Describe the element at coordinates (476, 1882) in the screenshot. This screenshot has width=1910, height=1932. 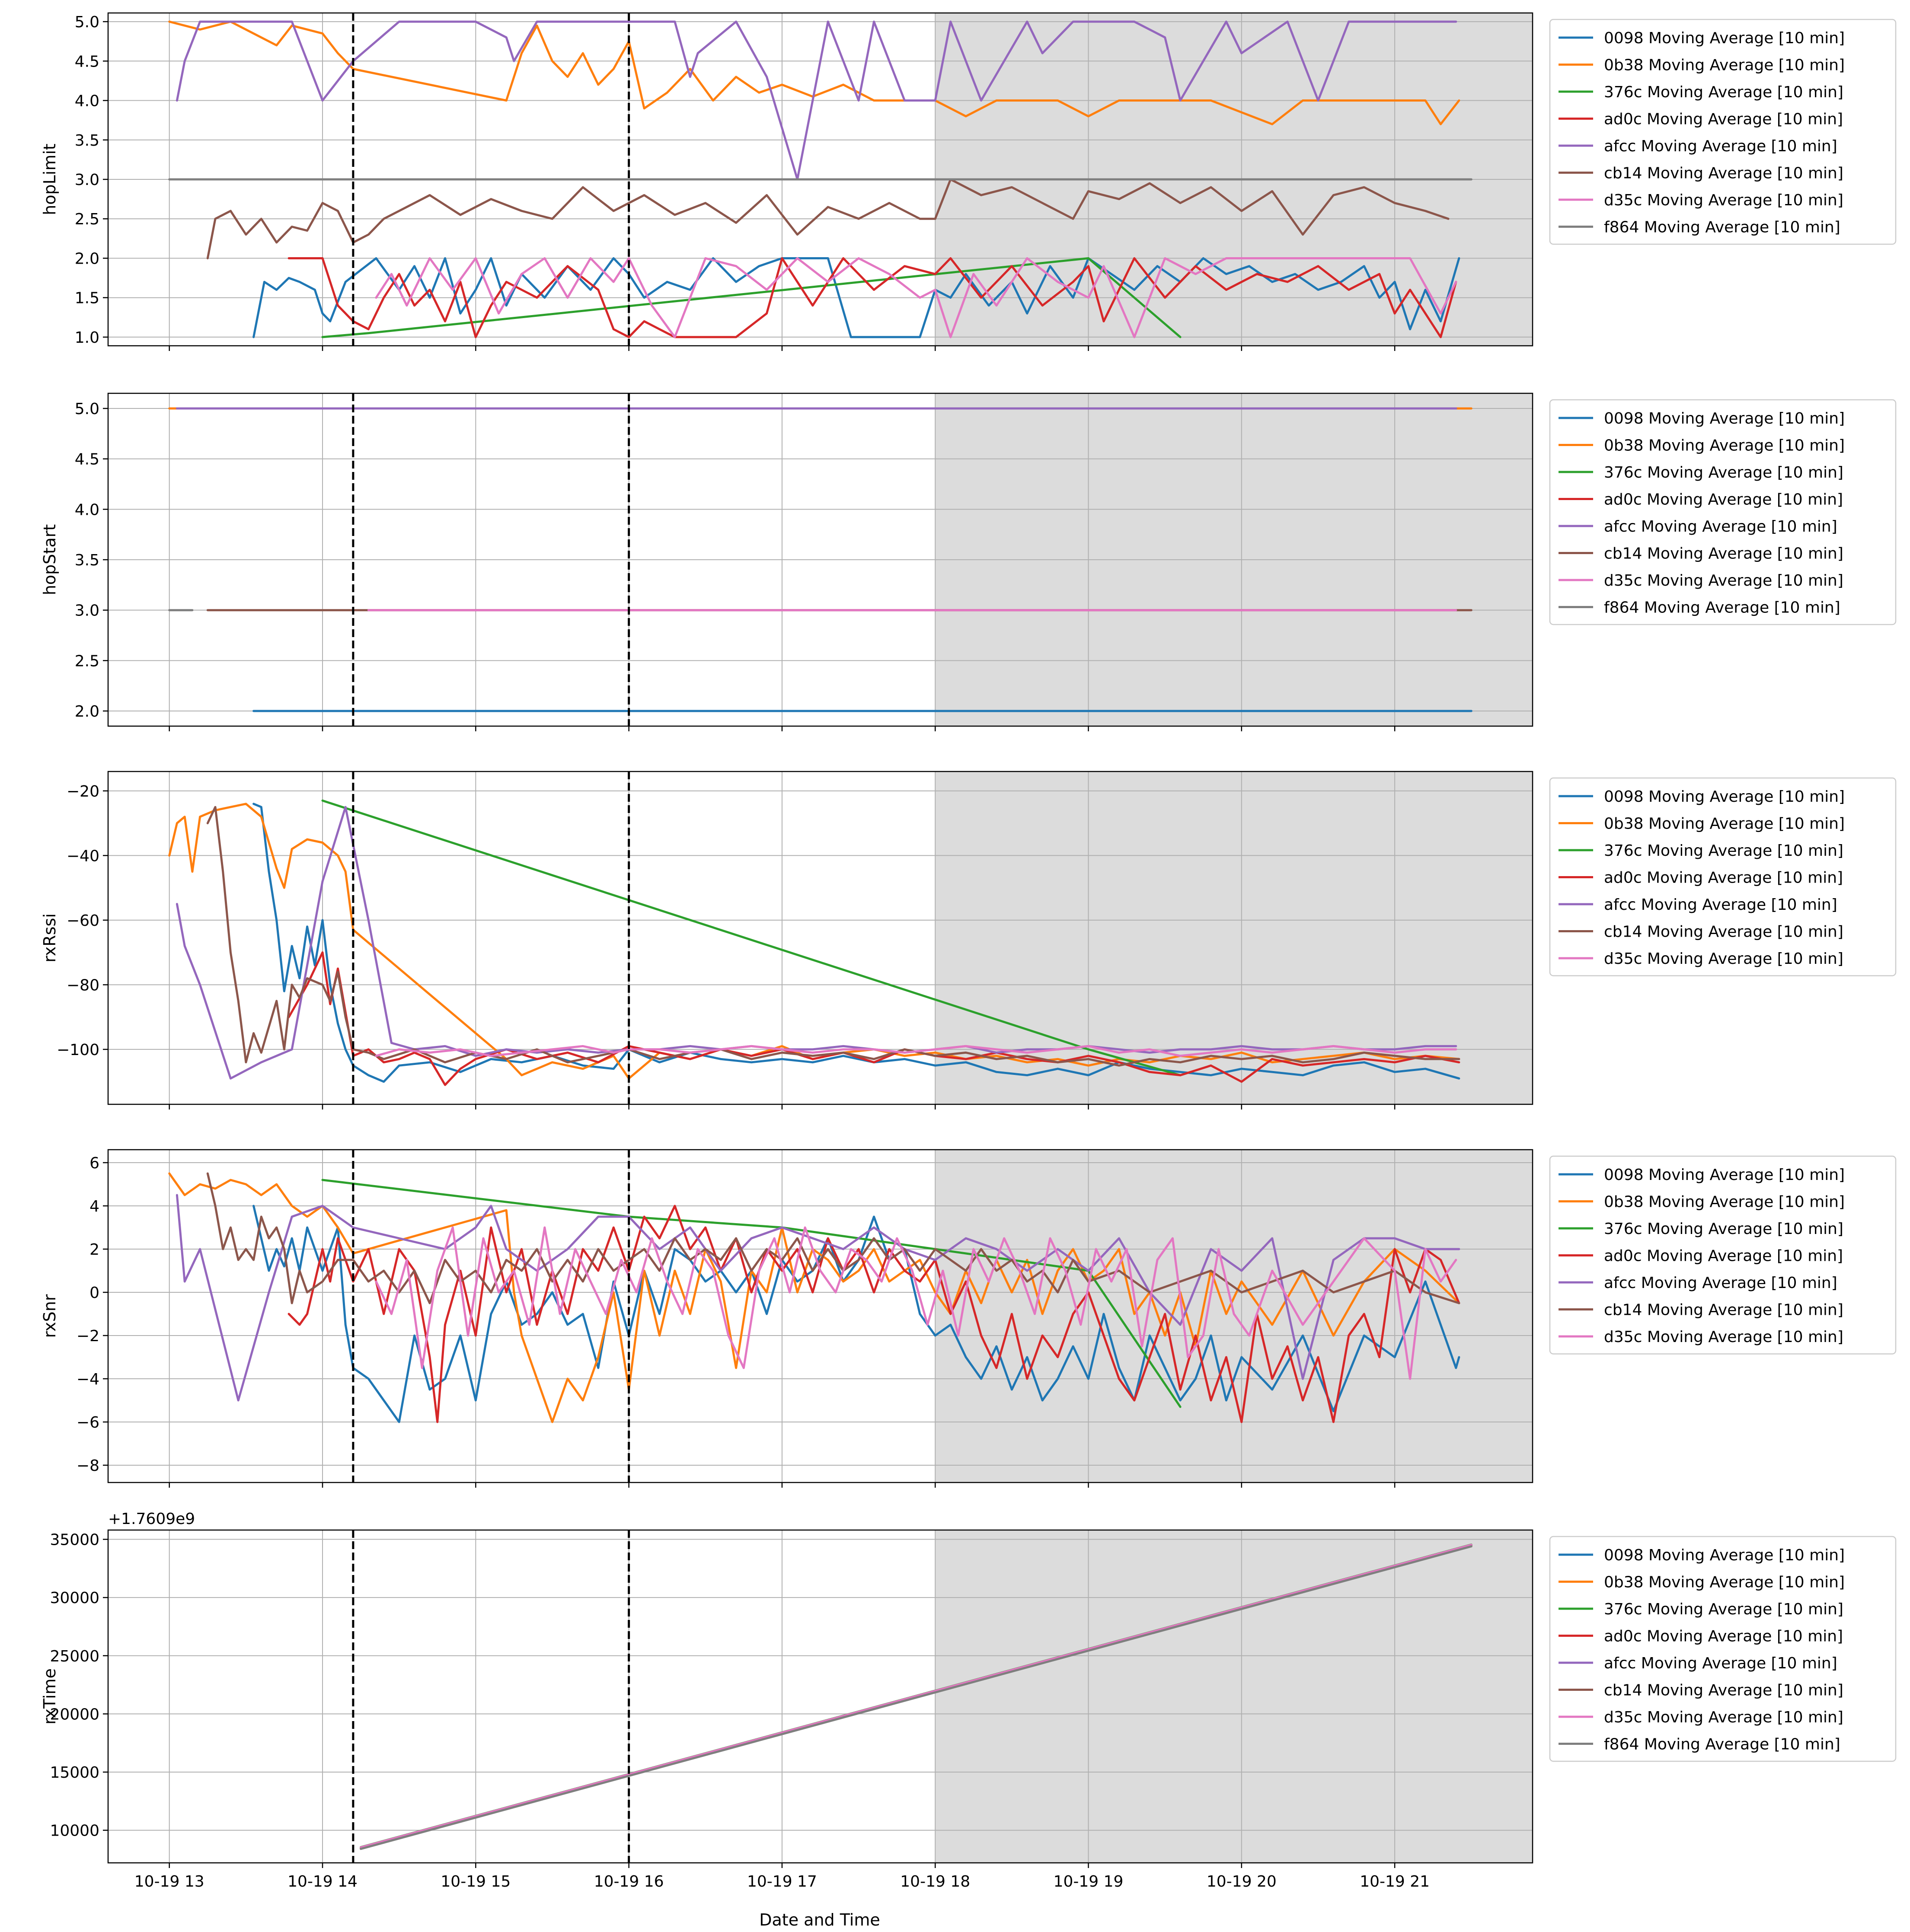
I see `x-tick-label: 10-19 15` at that location.